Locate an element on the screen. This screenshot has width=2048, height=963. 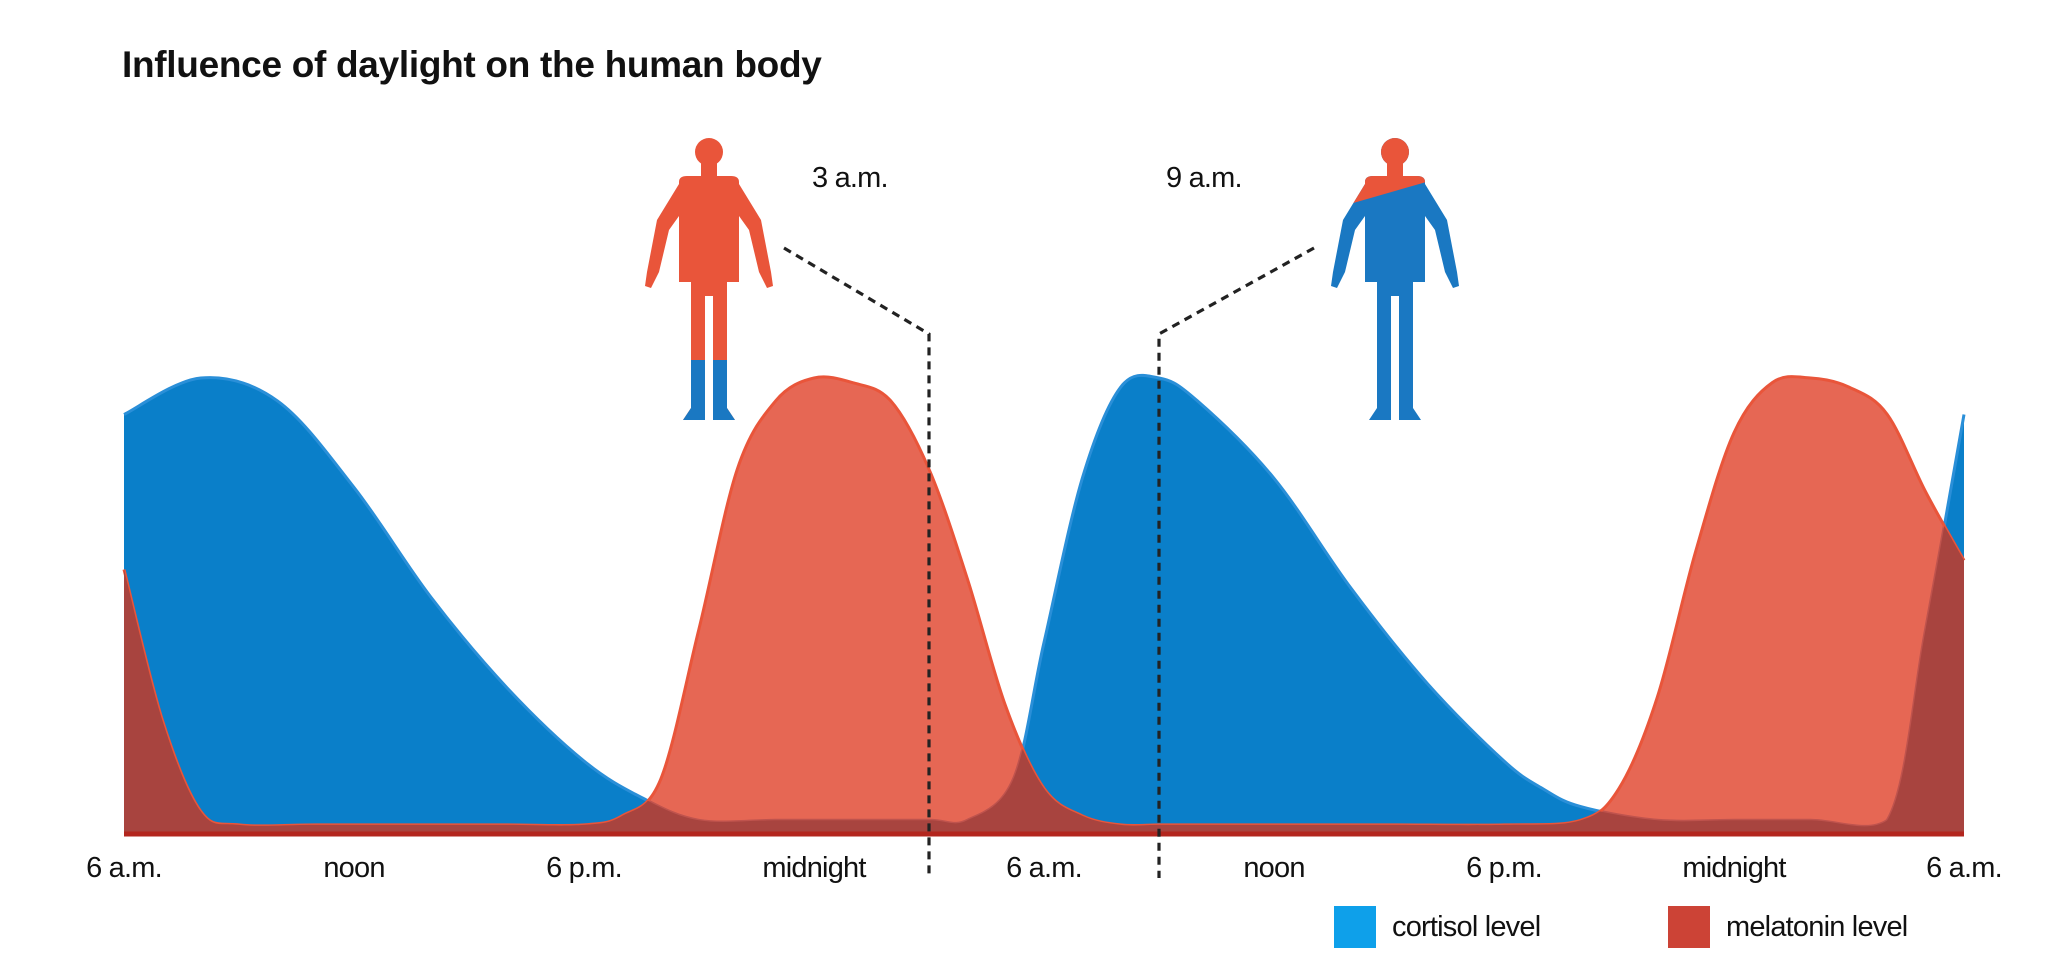
chart-title: Influence of daylight on the human body is located at coordinates (472, 64).